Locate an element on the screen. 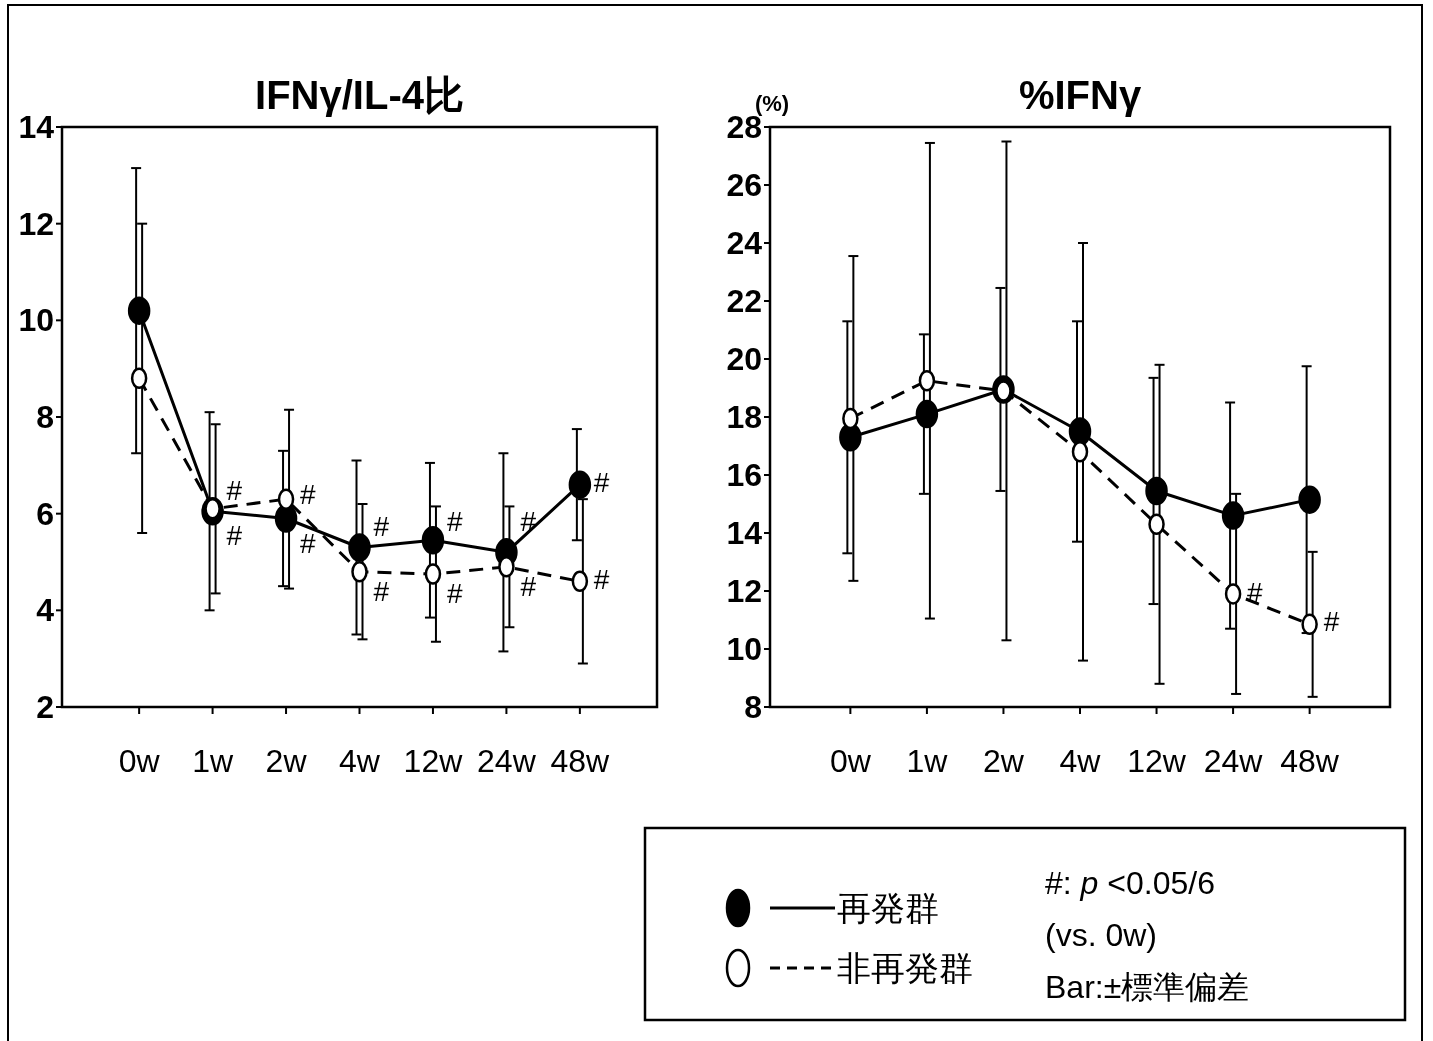  y-tick-label: 22 is located at coordinates (744, 301).